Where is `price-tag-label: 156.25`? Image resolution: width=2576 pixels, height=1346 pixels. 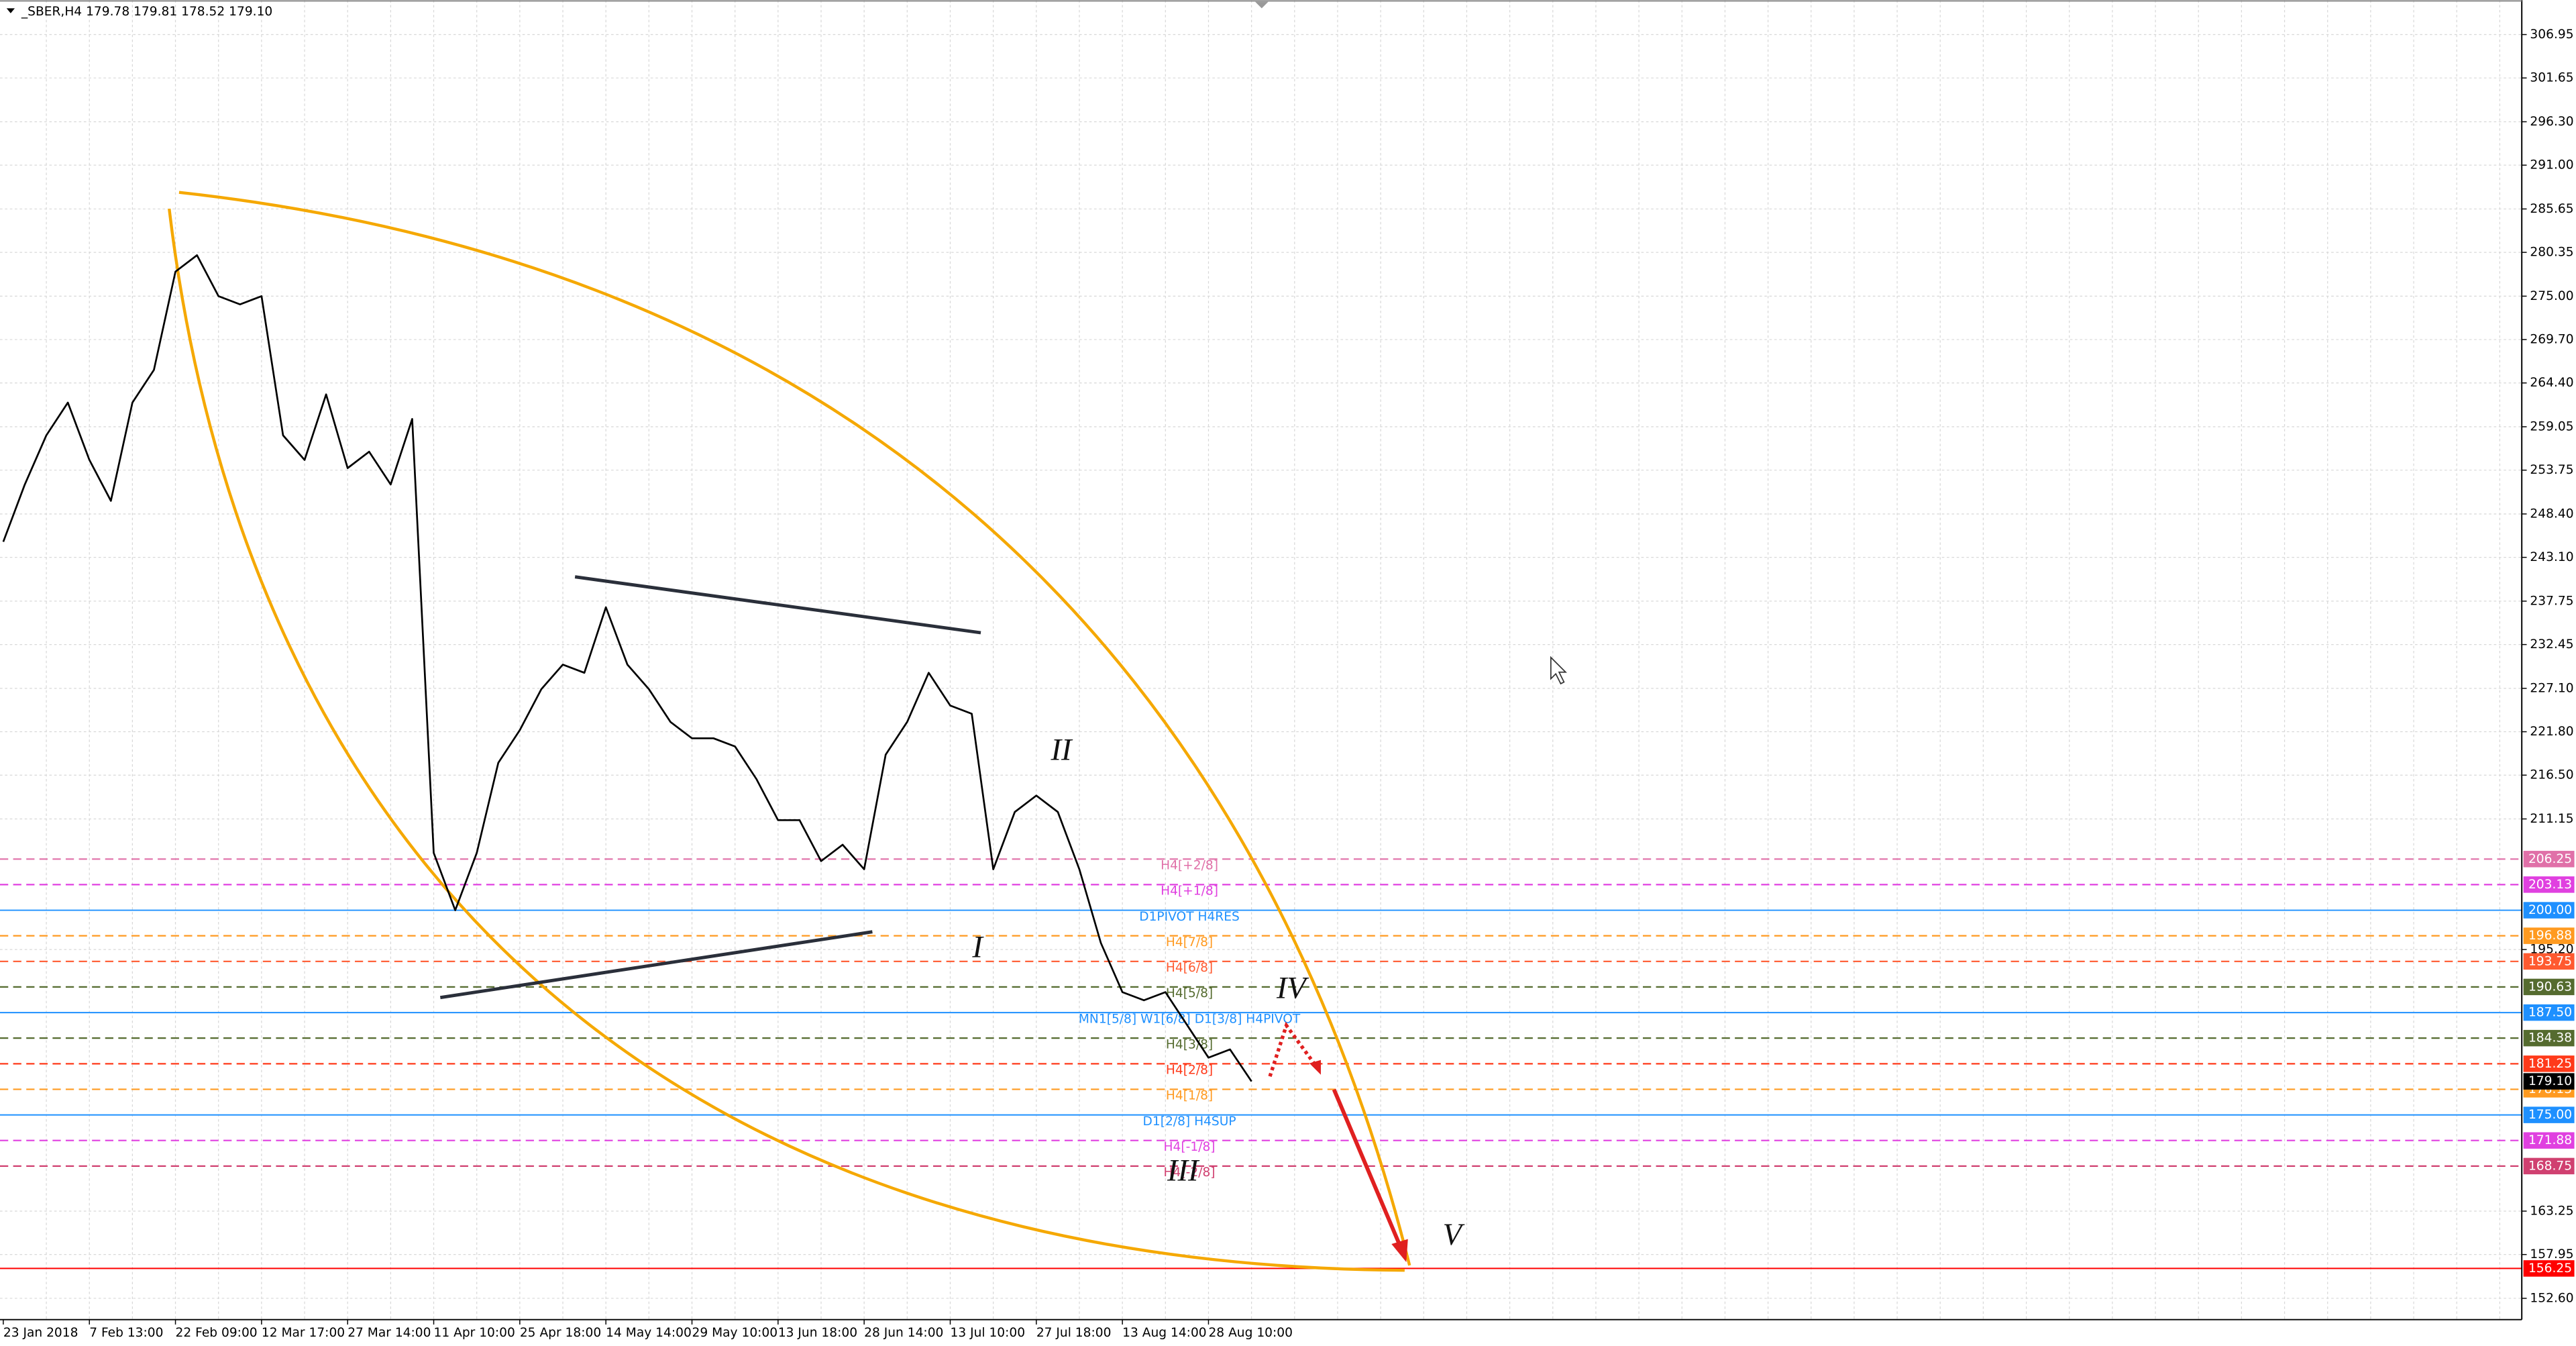 price-tag-label: 156.25 is located at coordinates (2550, 1269).